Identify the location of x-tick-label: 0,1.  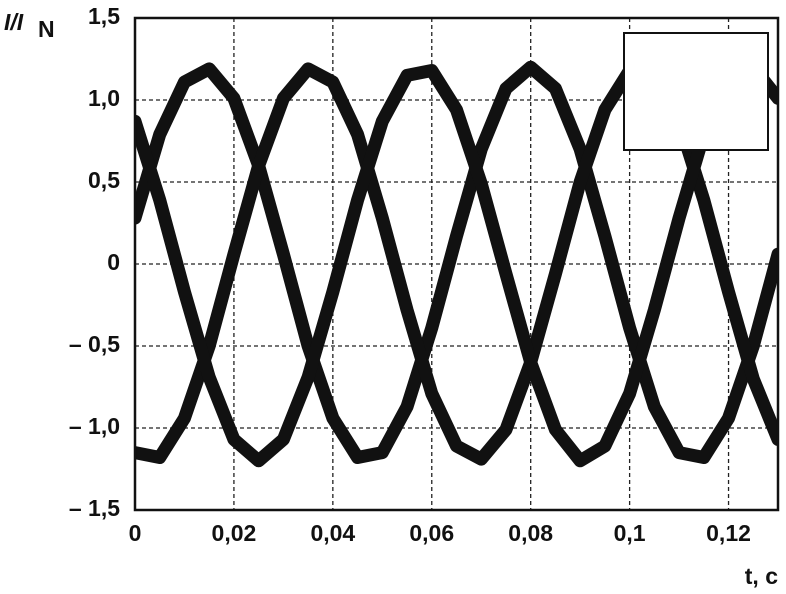
(630, 533).